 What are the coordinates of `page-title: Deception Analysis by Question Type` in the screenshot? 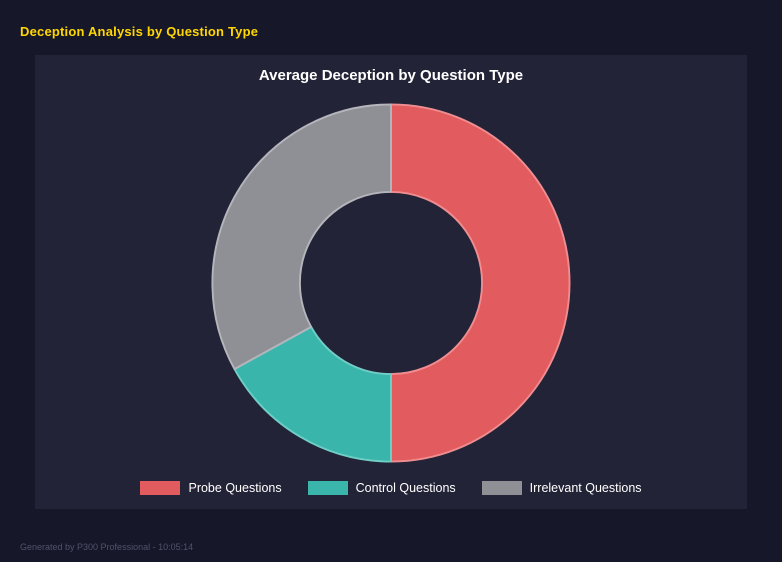 It's located at (139, 31).